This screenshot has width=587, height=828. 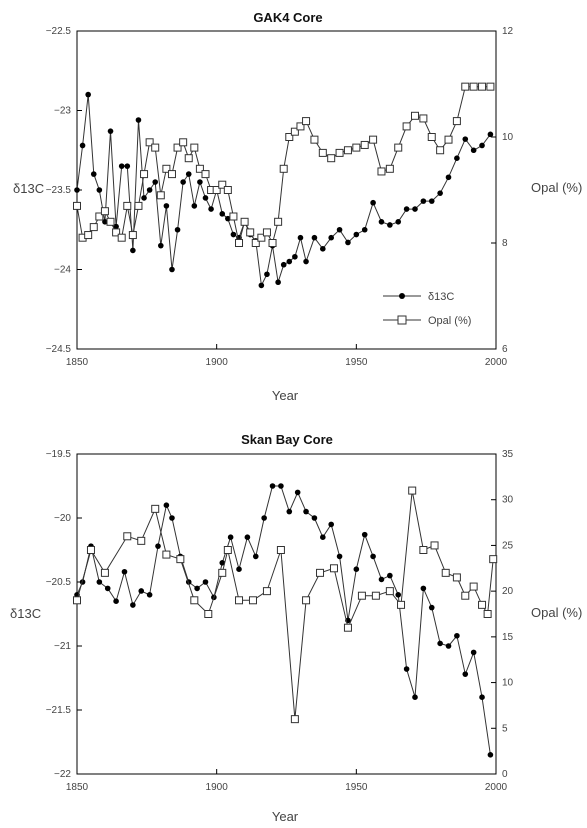 I want to click on y-left-tick-label: −21.5, so click(x=59, y=710).